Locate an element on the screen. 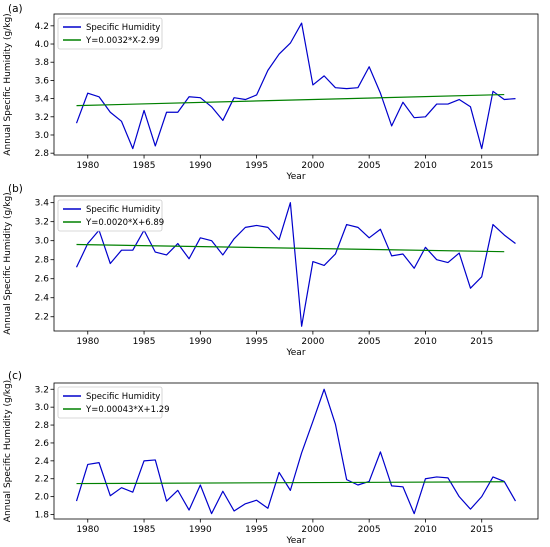 This screenshot has width=550, height=547. panel-b-xtick-label: 1995 is located at coordinates (256, 342).